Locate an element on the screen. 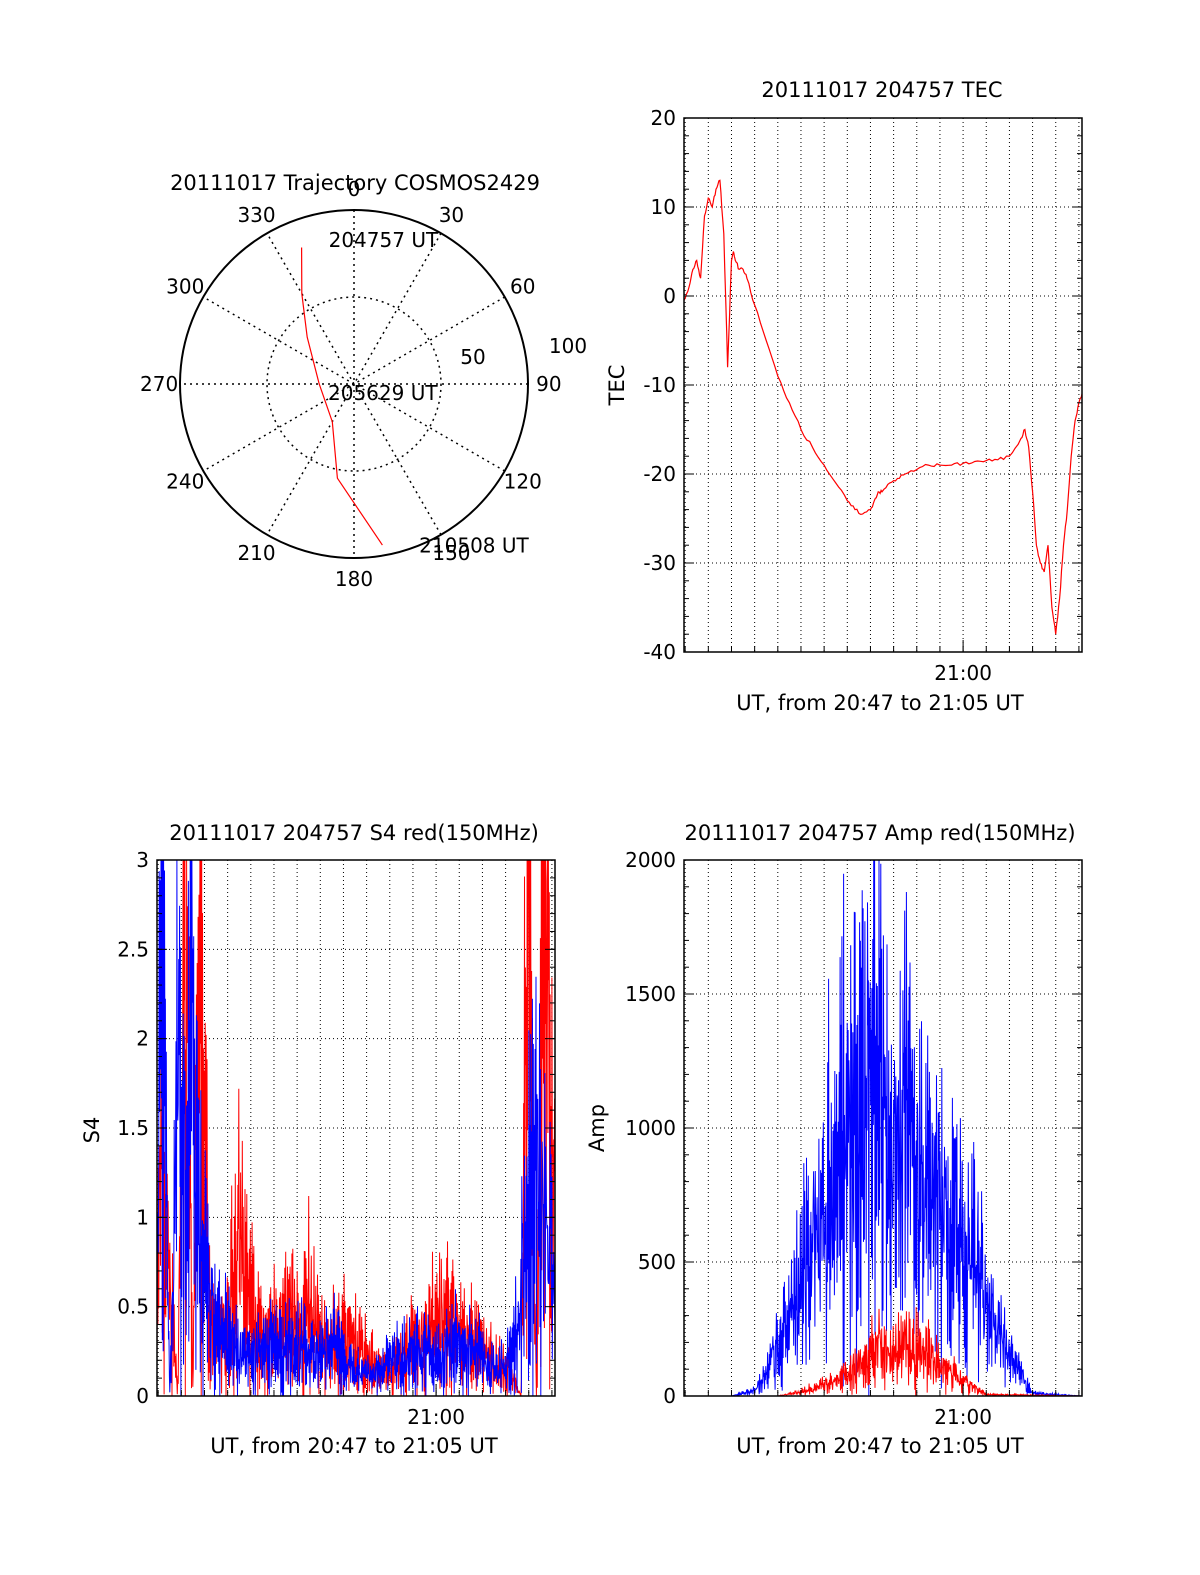  s4-series is located at coordinates (356, 1128).